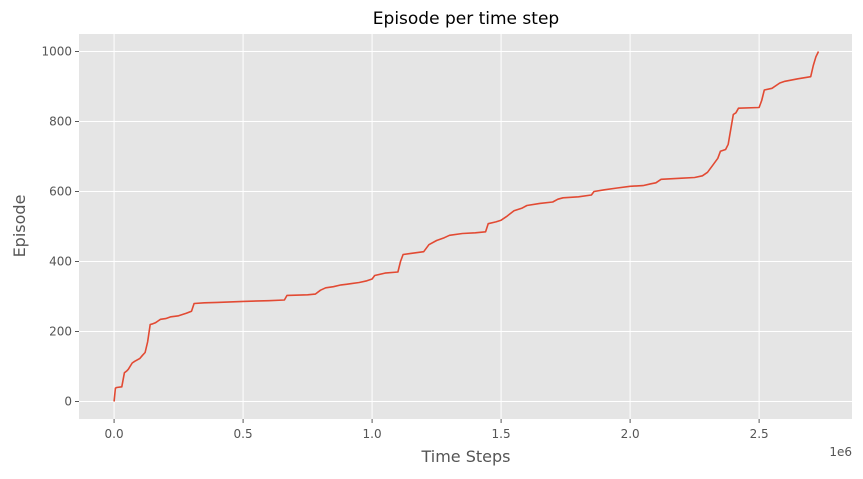 Image resolution: width=863 pixels, height=479 pixels. What do you see at coordinates (114, 434) in the screenshot?
I see `x-tick-label: 0.0` at bounding box center [114, 434].